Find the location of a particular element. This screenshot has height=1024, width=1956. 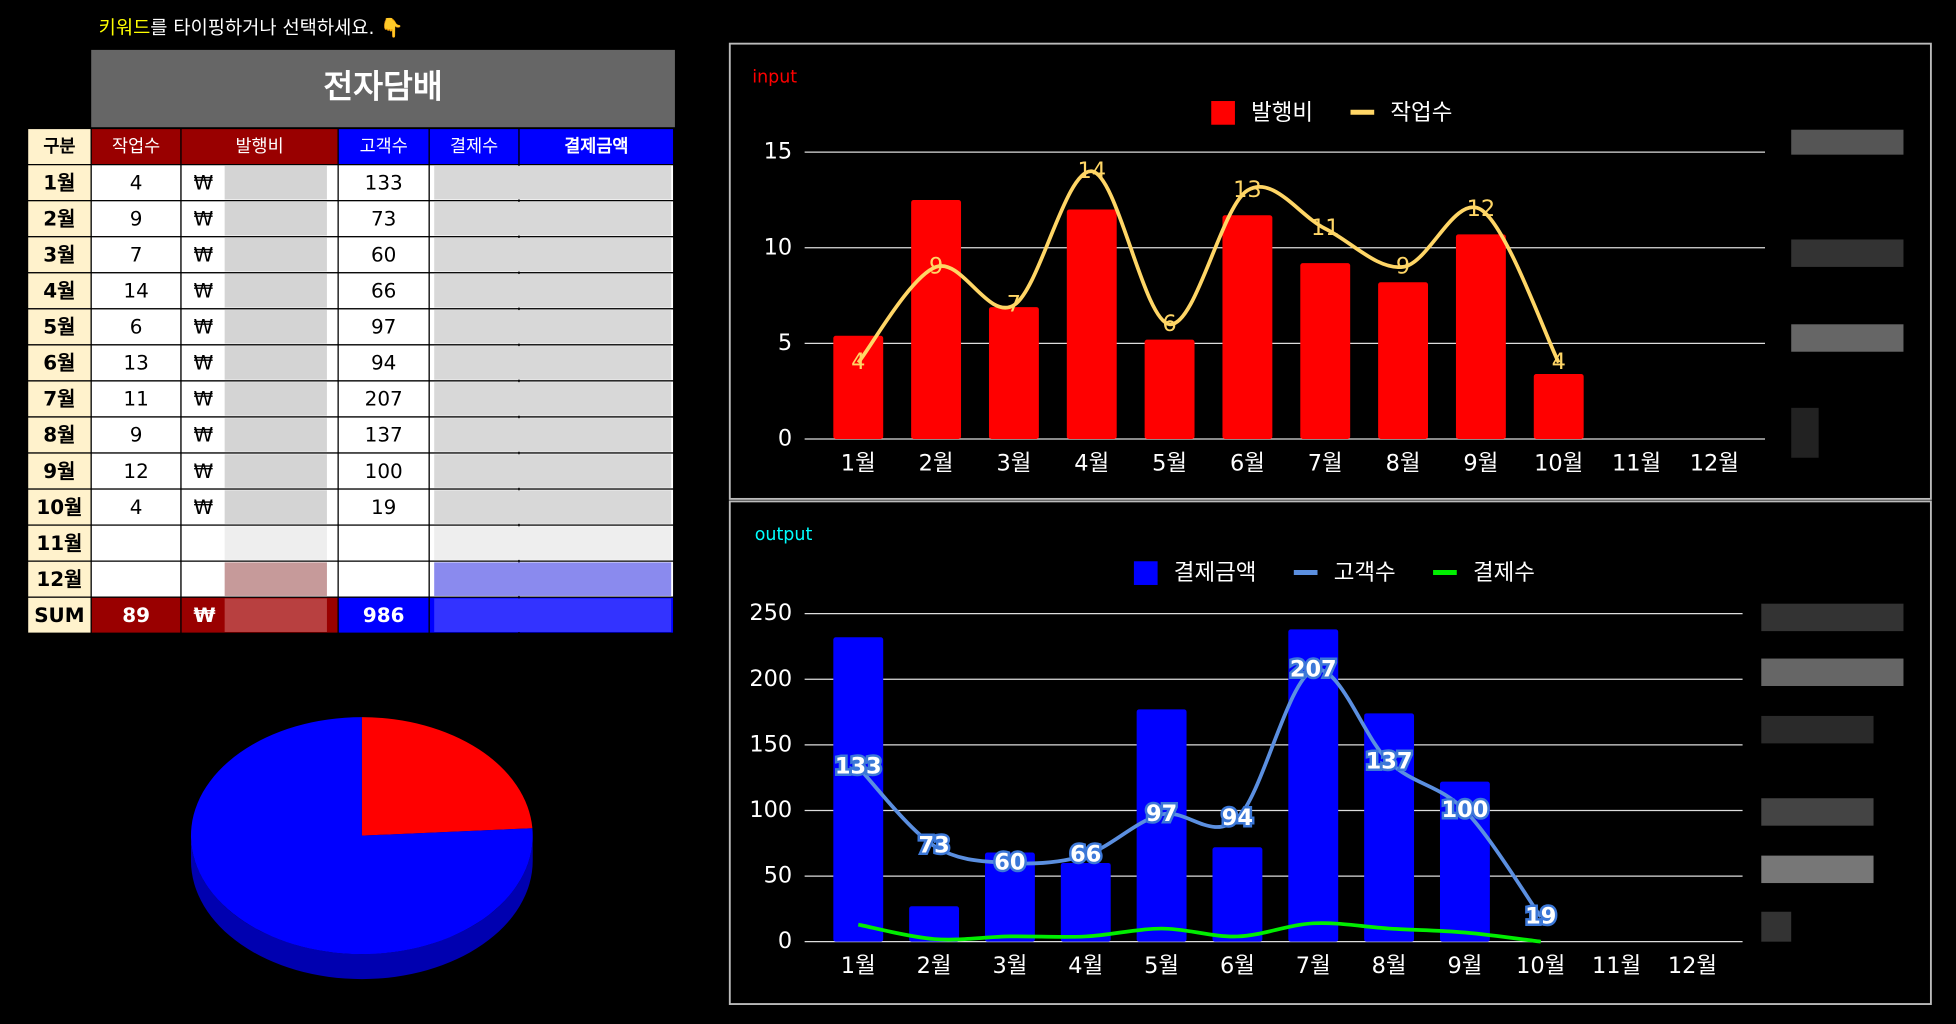

data-label: 4 is located at coordinates (1559, 362).